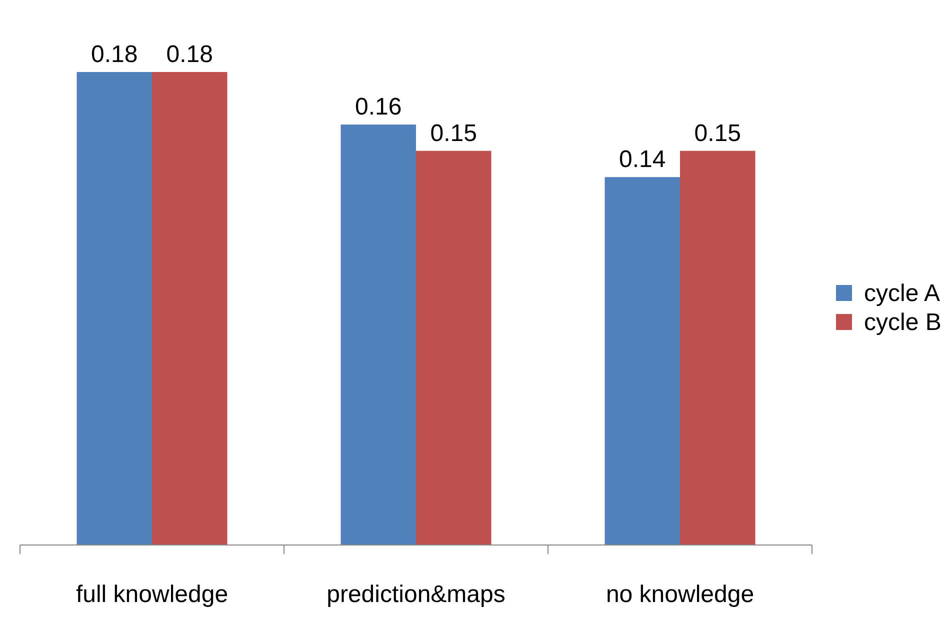 The width and height of the screenshot is (952, 623). Describe the element at coordinates (680, 594) in the screenshot. I see `x-tick-label: no knowledge` at that location.